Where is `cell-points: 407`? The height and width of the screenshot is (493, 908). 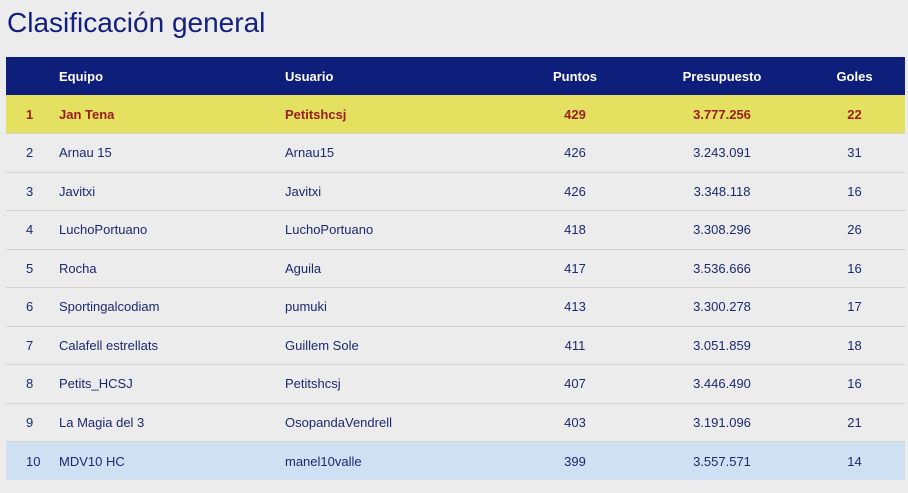
cell-points: 407 is located at coordinates (575, 384).